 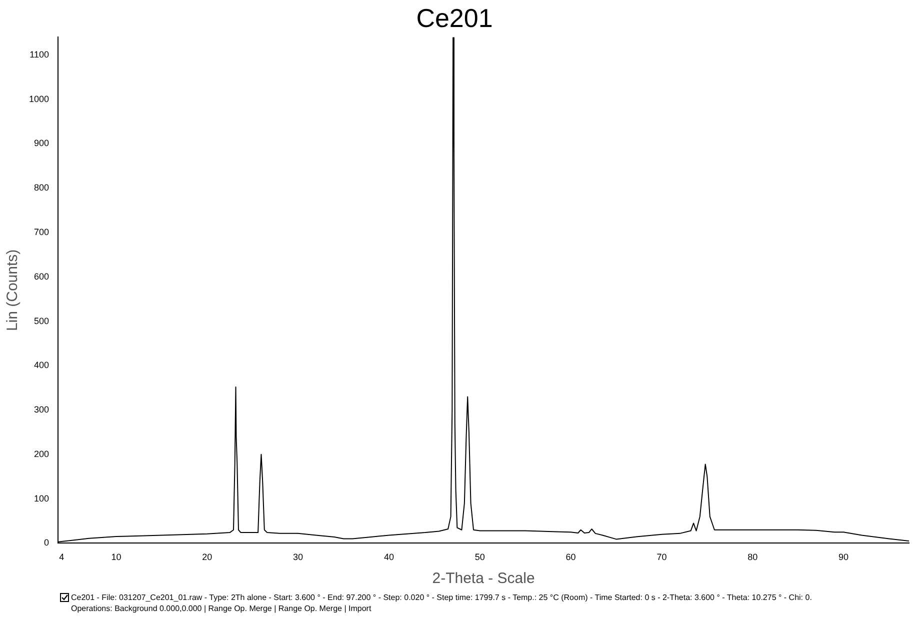 What do you see at coordinates (483, 579) in the screenshot?
I see `x-axis-title: 2-Theta - Scale` at bounding box center [483, 579].